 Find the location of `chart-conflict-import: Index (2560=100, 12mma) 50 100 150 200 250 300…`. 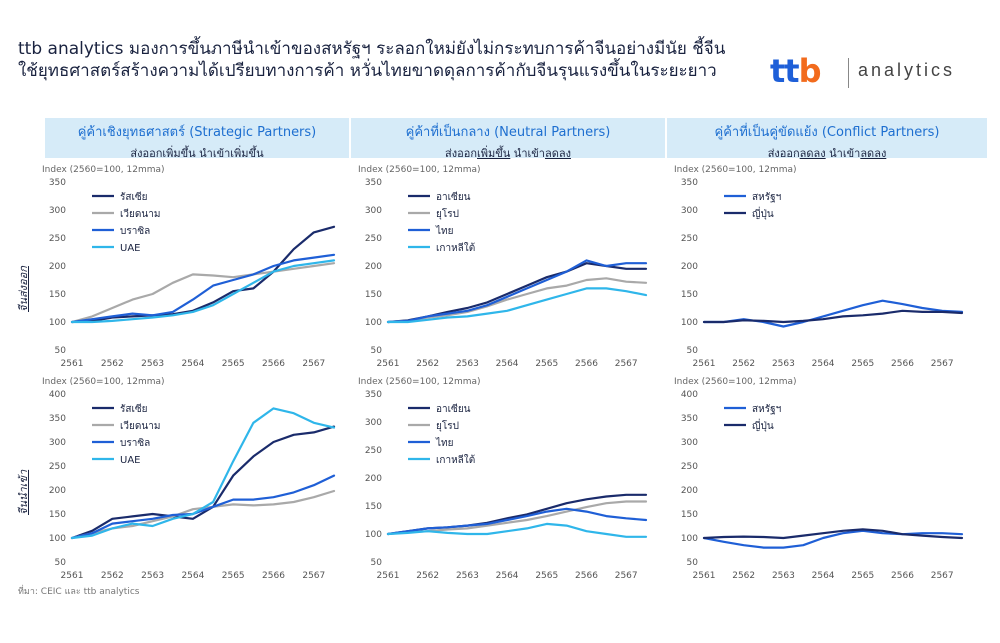

chart-conflict-import: Index (2560=100, 12mma) 50 100 150 200 250 300… is located at coordinates (825, 477).